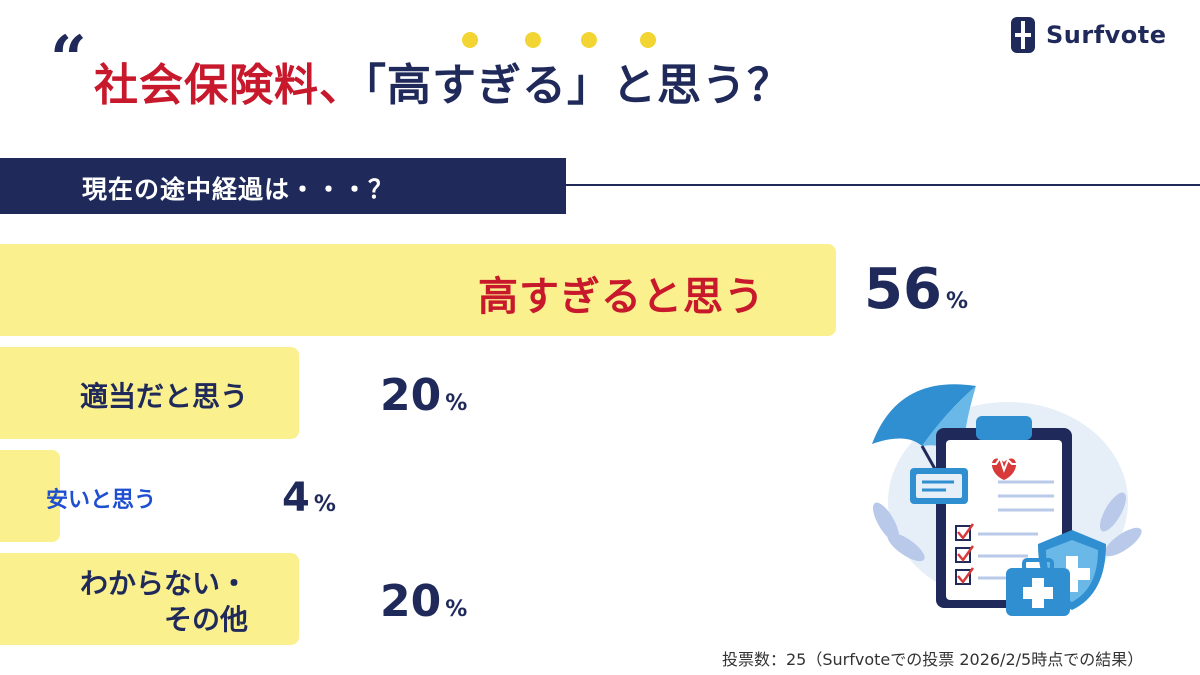 The height and width of the screenshot is (675, 1200). Describe the element at coordinates (101, 500) in the screenshot. I see `category-label: 安いと思う` at that location.